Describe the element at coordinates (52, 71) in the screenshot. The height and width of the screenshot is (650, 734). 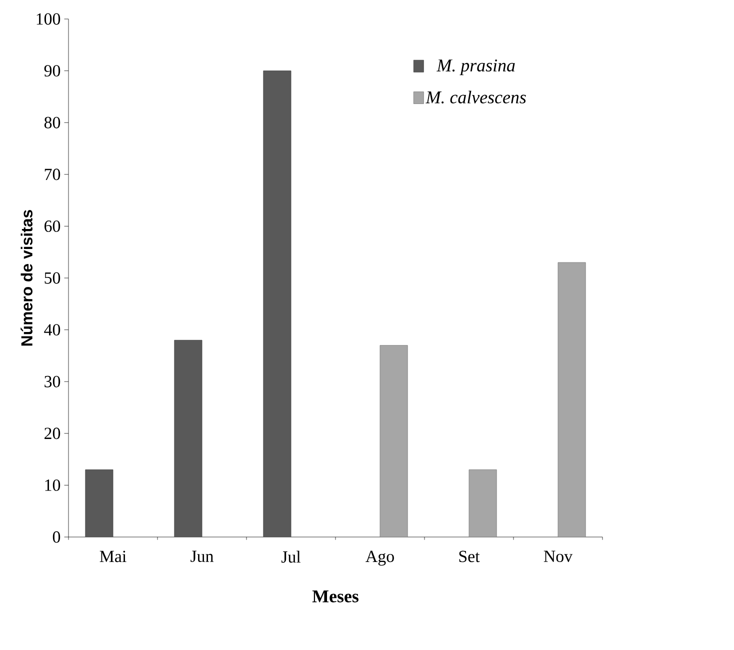
I see `y-tick-label: 90` at that location.